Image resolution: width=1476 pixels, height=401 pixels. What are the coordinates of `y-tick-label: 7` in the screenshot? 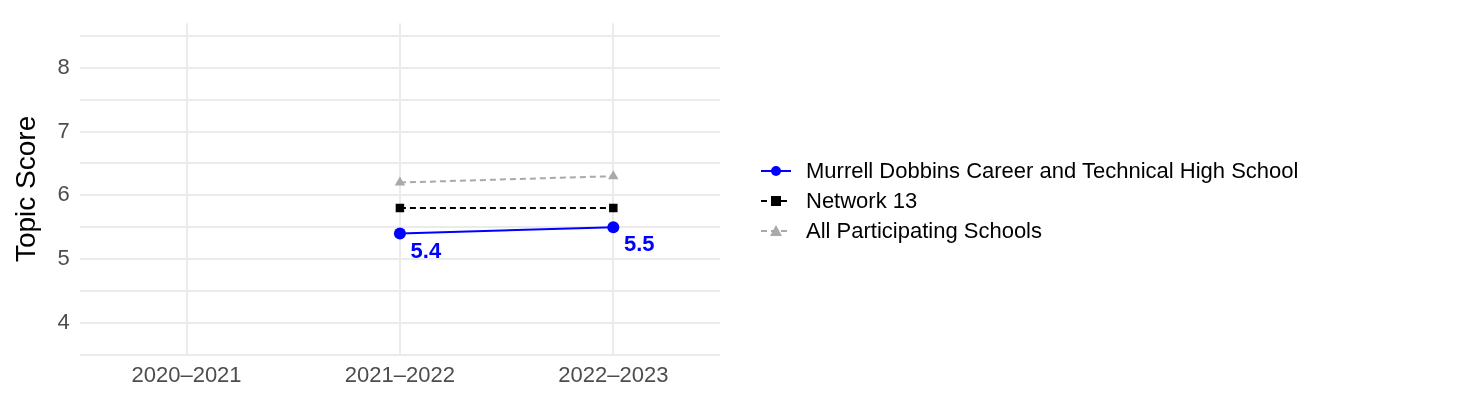 It's located at (63, 130).